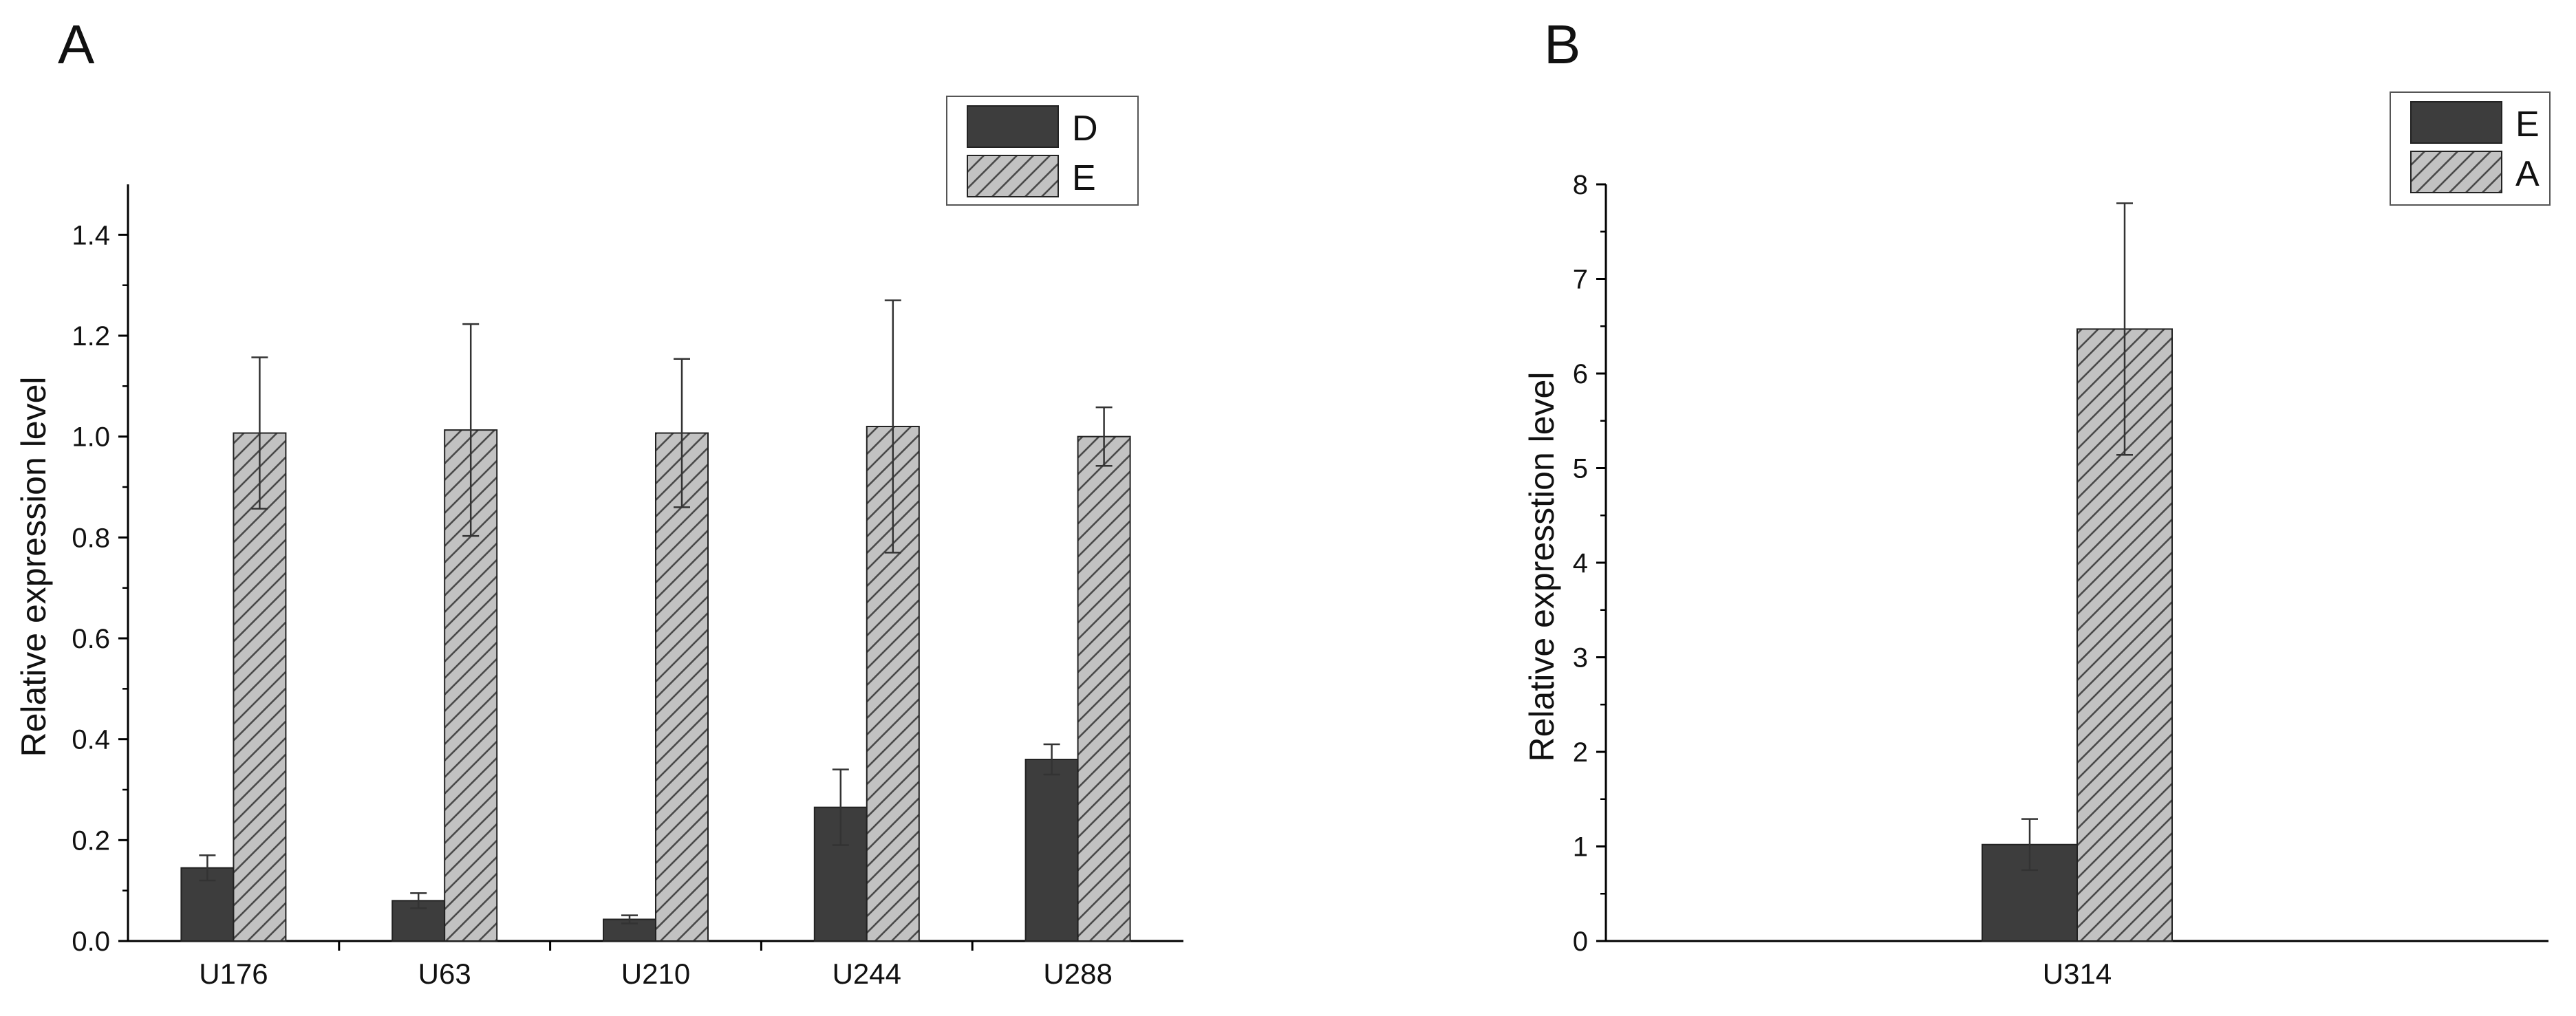 The width and height of the screenshot is (2576, 1016). What do you see at coordinates (1562, 44) in the screenshot?
I see `panel-label-b: B` at bounding box center [1562, 44].